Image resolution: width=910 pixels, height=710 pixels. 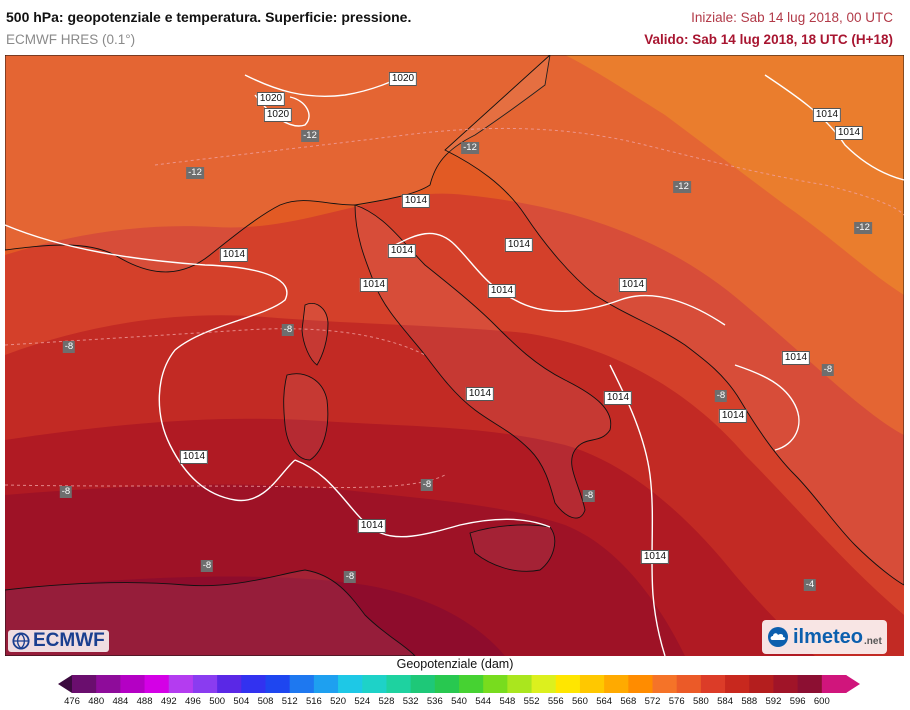 What do you see at coordinates (144, 701) in the screenshot?
I see `colorbar-tick-label: 488` at bounding box center [144, 701].